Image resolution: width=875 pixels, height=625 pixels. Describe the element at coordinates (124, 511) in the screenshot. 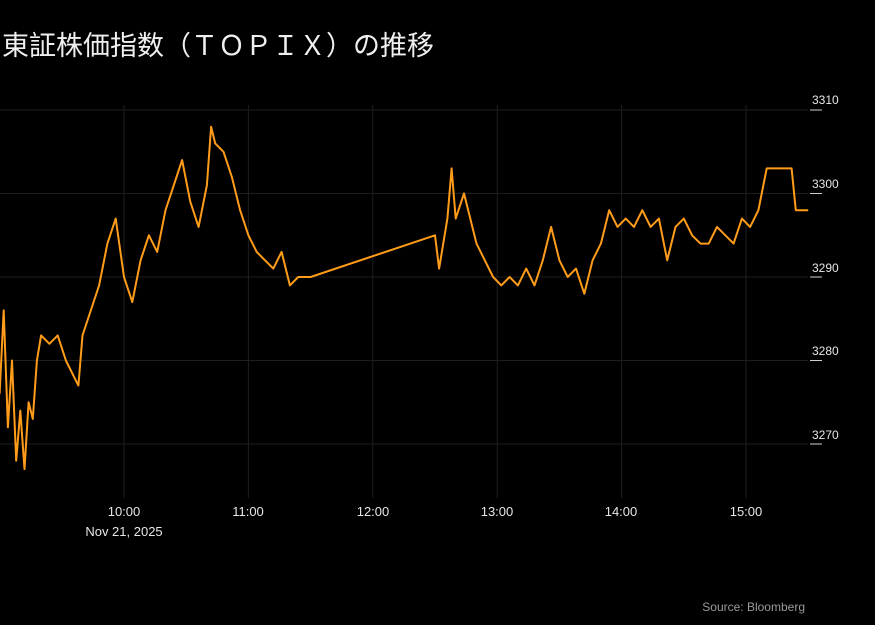

I see `x-tick-1000: 10:00` at that location.